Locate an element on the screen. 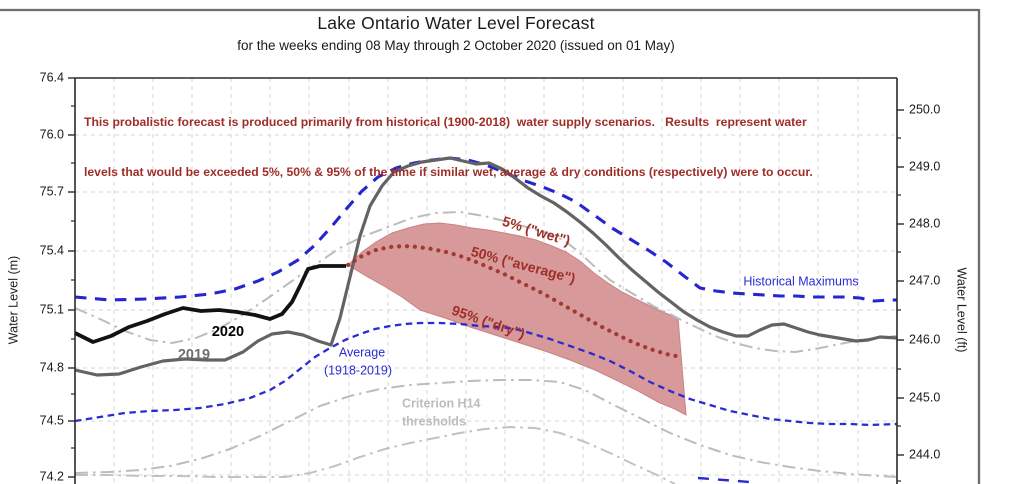 This screenshot has width=1024, height=484. left-axis-tick-label: 75.4 is located at coordinates (52, 250).